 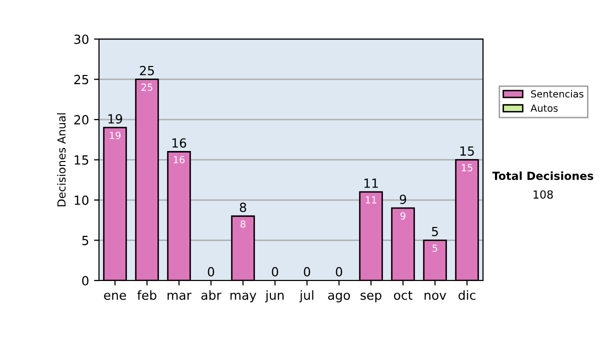 I want to click on data-label: 15, so click(x=467, y=168).